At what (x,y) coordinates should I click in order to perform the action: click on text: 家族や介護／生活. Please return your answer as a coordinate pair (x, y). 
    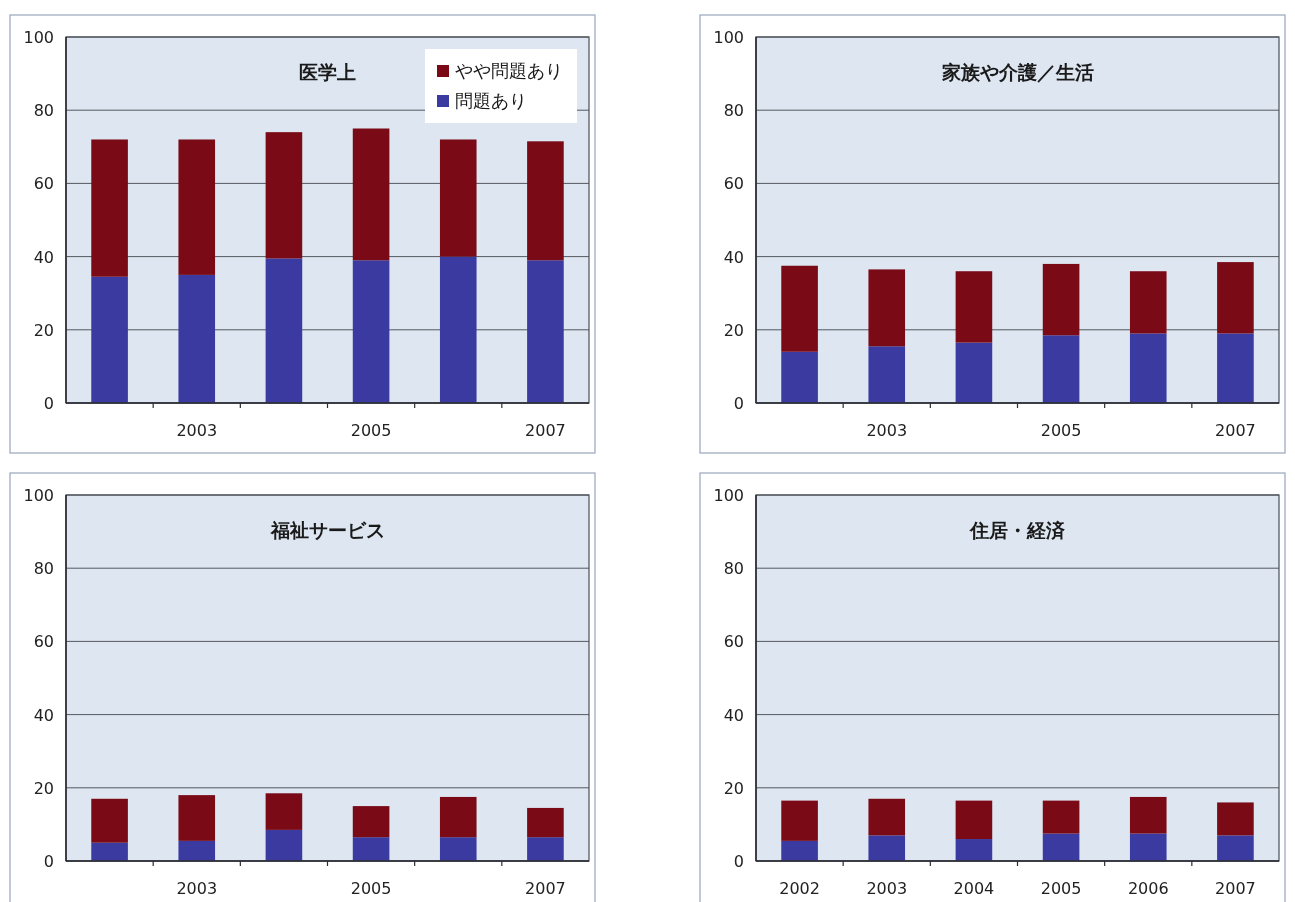
    Looking at the image, I should click on (1017, 72).